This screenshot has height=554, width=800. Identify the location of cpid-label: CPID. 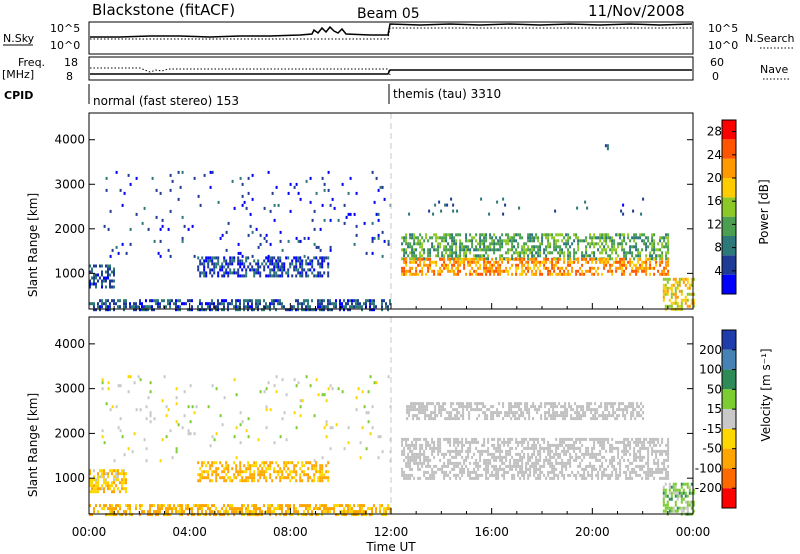
(18, 95).